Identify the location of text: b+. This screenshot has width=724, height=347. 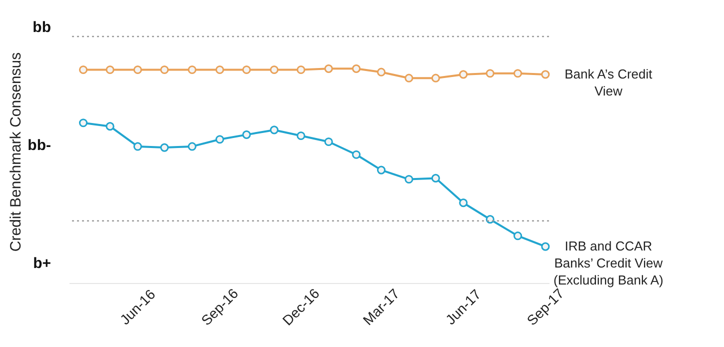
(42, 263).